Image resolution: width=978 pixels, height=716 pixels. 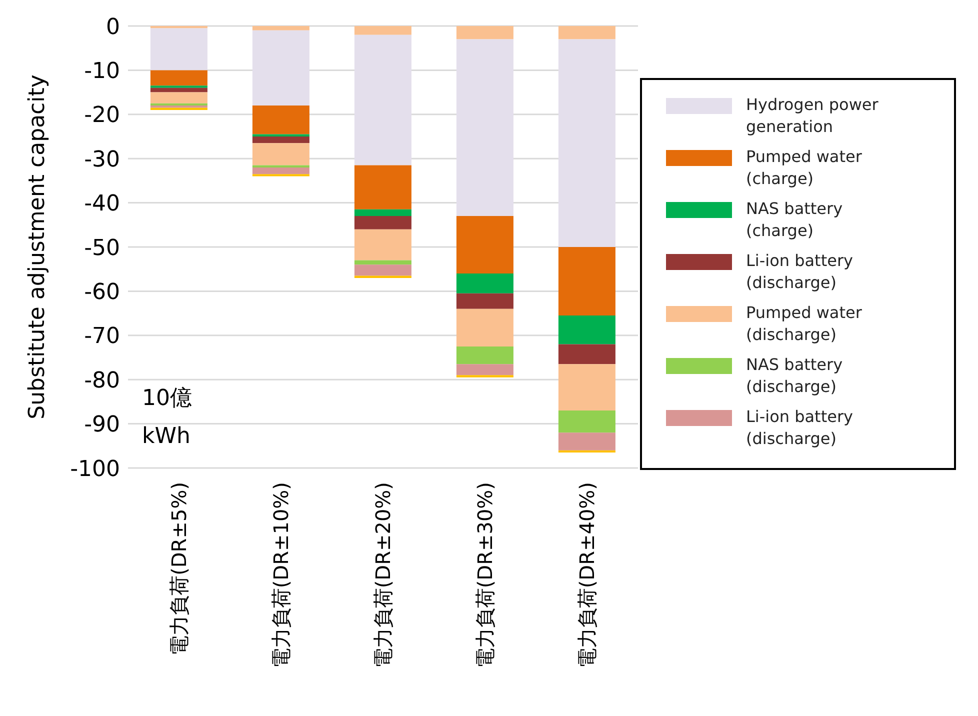 I want to click on y-tick-label: -30, so click(x=102, y=159).